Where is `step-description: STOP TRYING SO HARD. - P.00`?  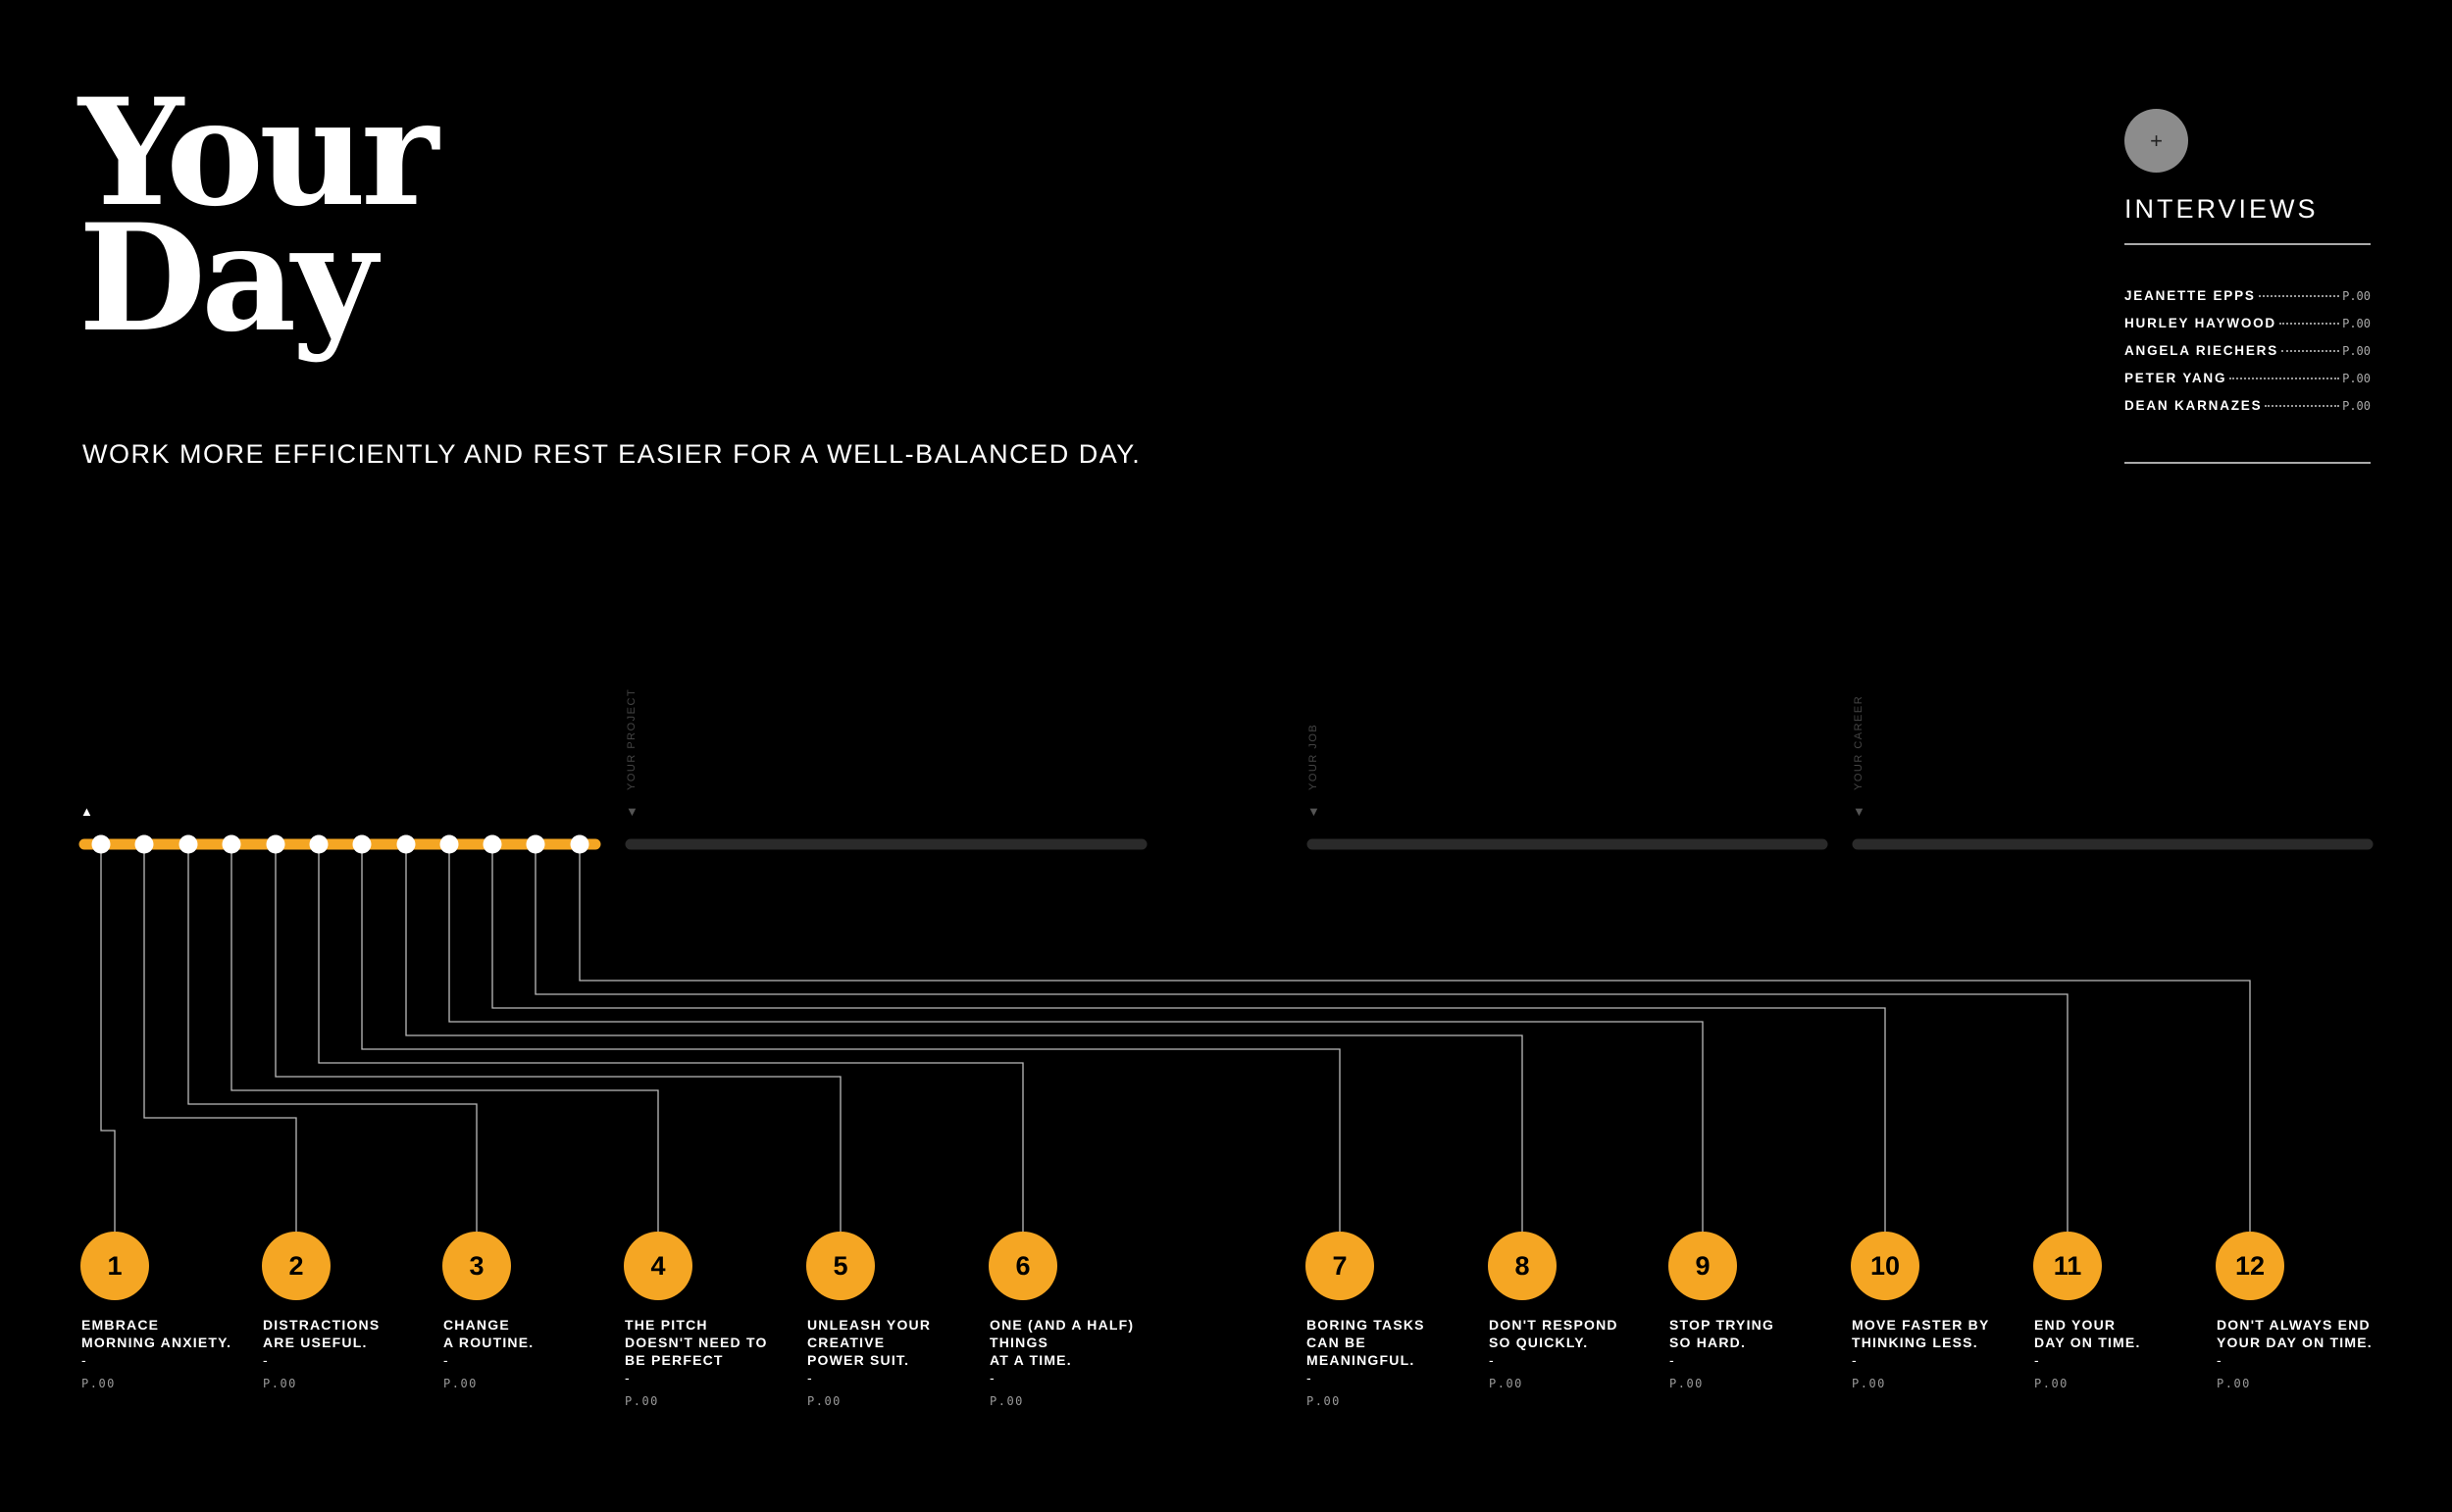
step-description: STOP TRYING SO HARD. - P.00 is located at coordinates (1755, 1354).